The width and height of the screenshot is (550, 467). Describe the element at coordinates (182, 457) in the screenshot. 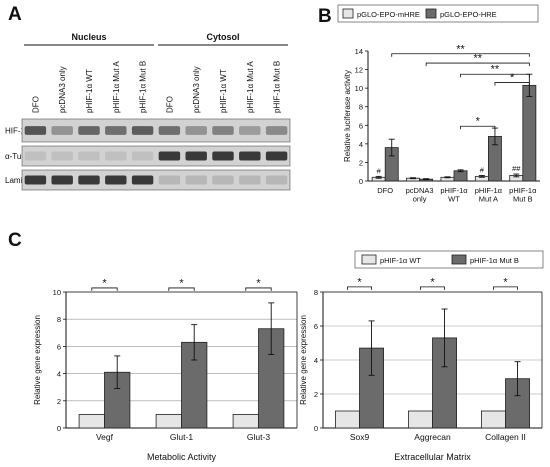

I see `x-axis-label: Metabolic Activity` at that location.